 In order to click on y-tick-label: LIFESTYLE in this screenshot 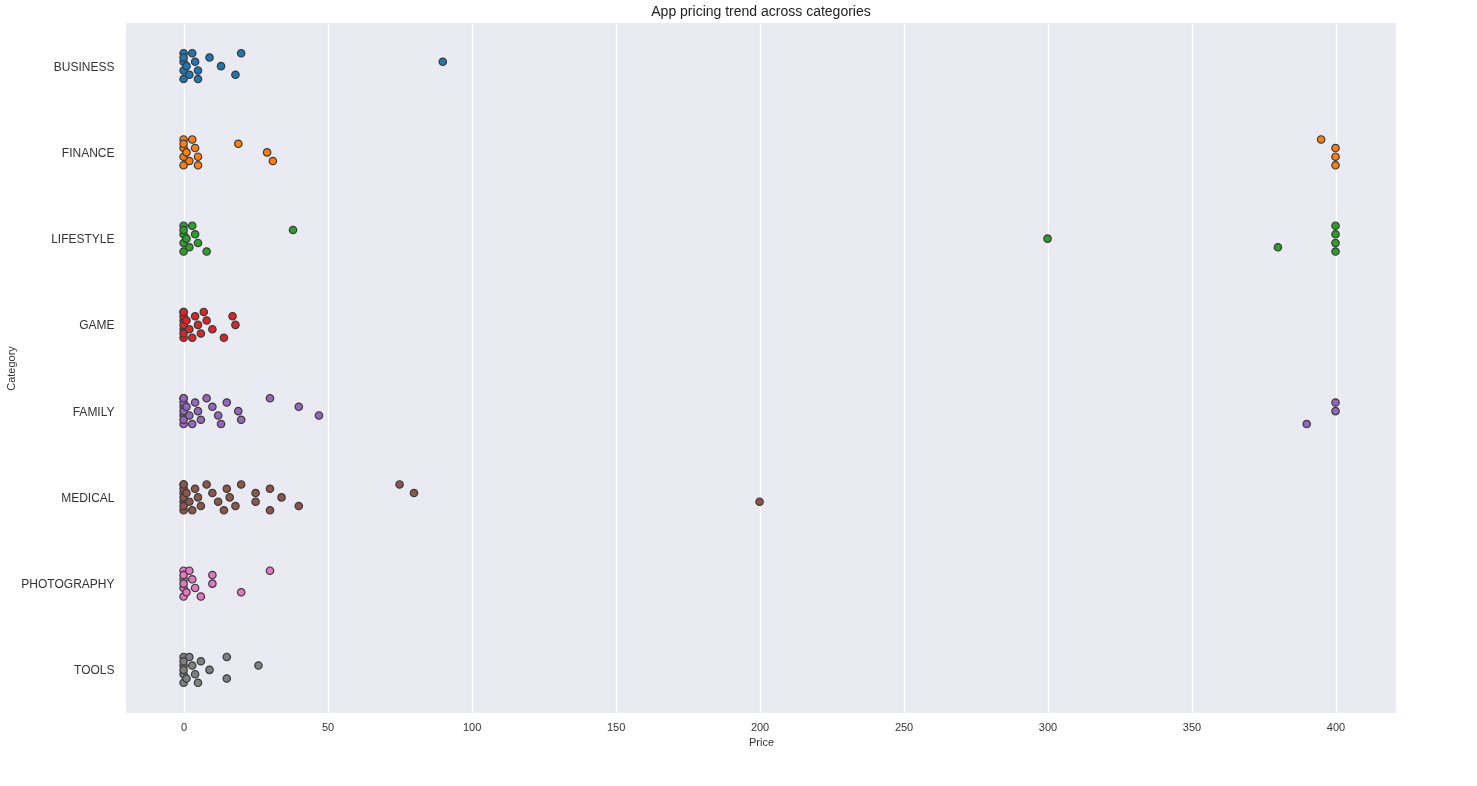, I will do `click(83, 239)`.